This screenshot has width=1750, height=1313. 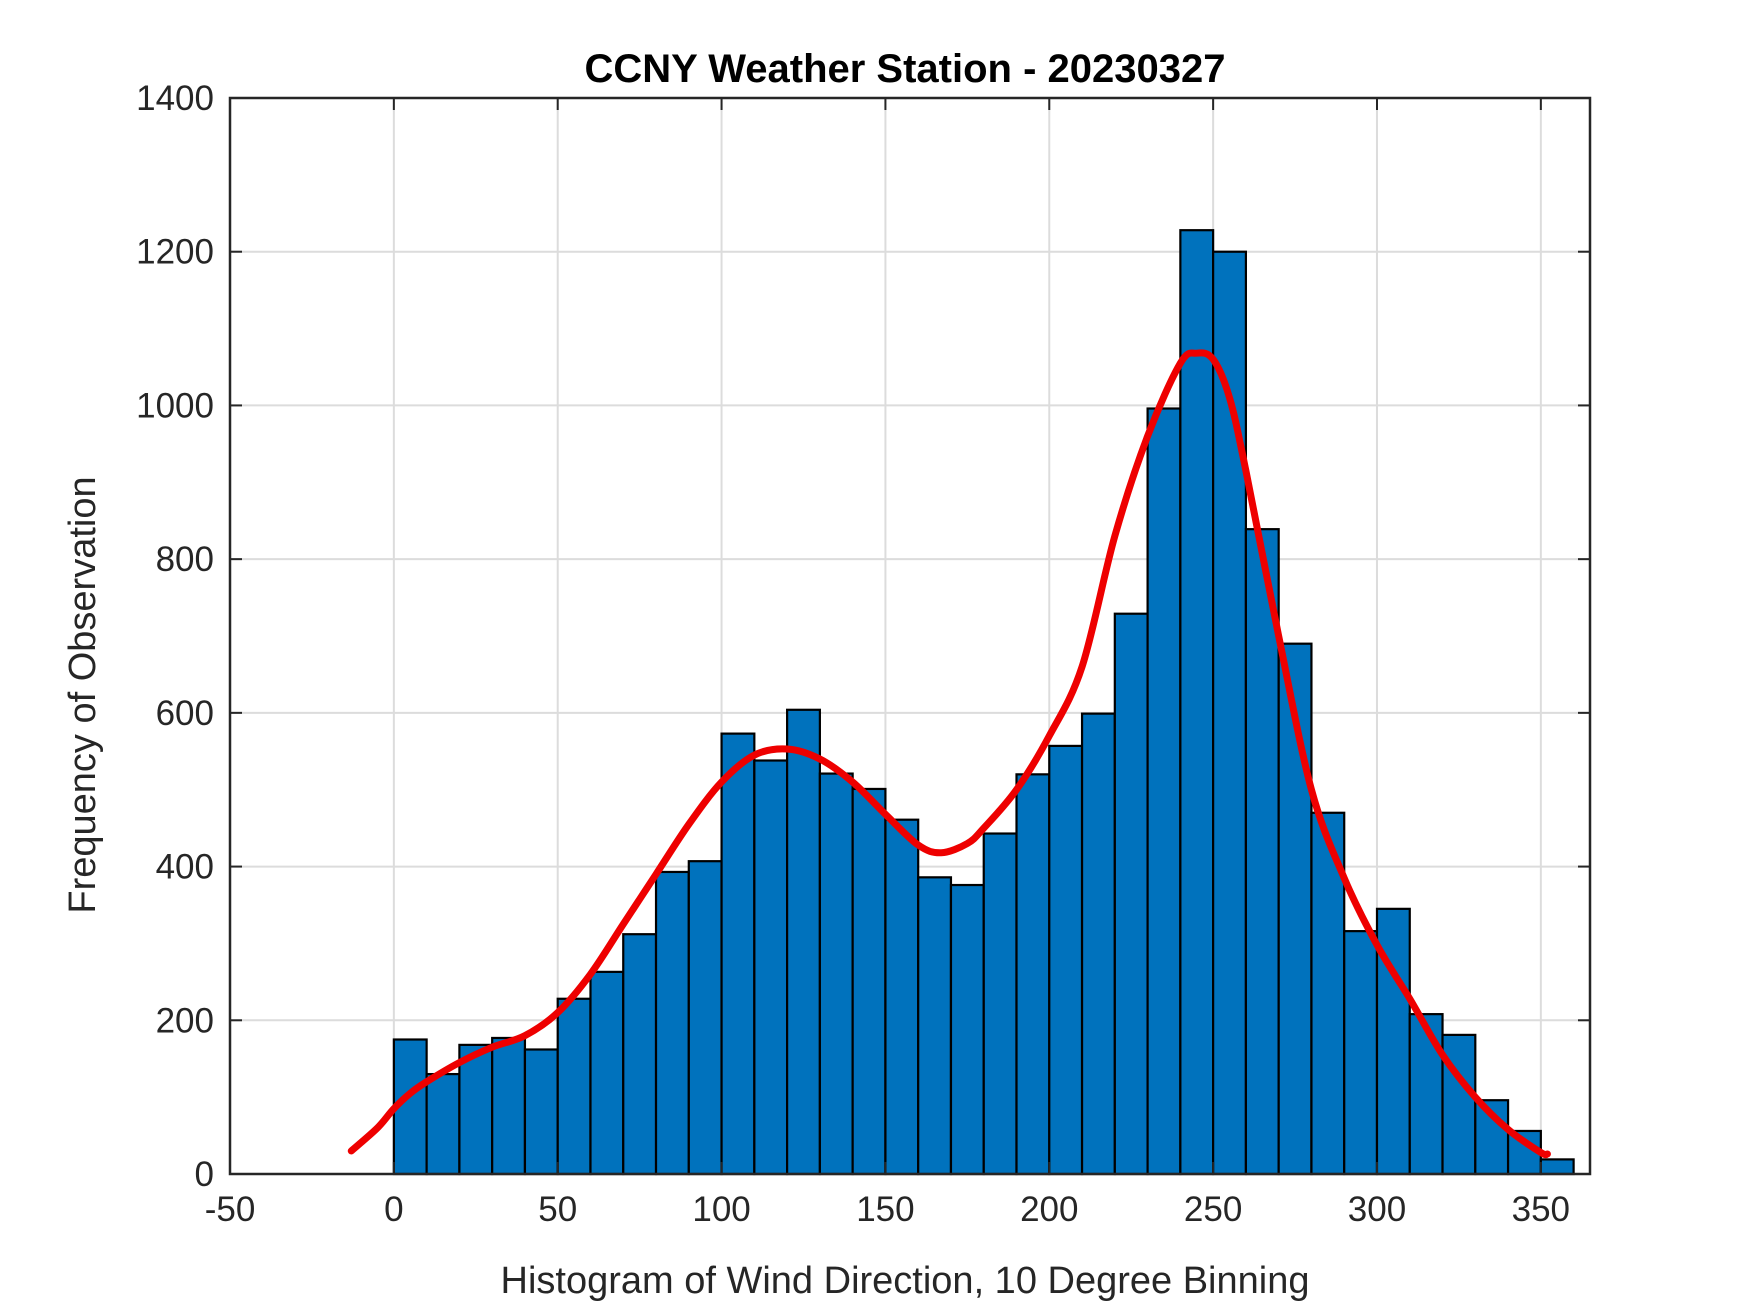 I want to click on y-tick-label: 1400, so click(x=175, y=98).